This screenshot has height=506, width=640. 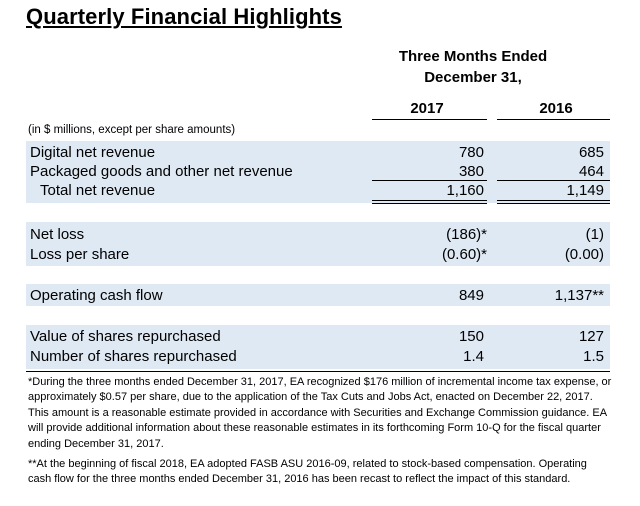 I want to click on year-2016-header: 2016, so click(x=556, y=108).